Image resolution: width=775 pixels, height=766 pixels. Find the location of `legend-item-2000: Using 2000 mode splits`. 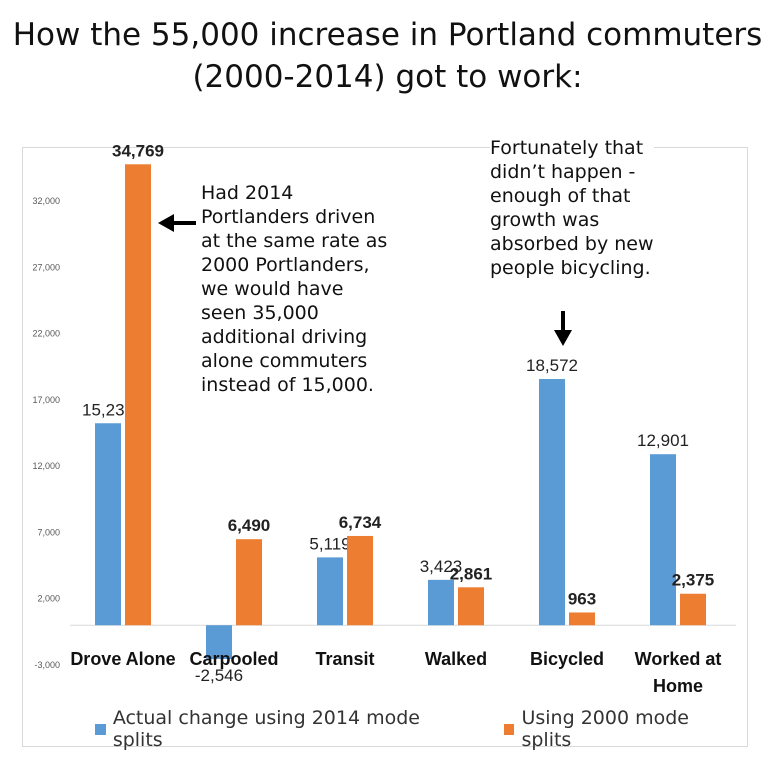

legend-item-2000: Using 2000 mode splits is located at coordinates (622, 729).